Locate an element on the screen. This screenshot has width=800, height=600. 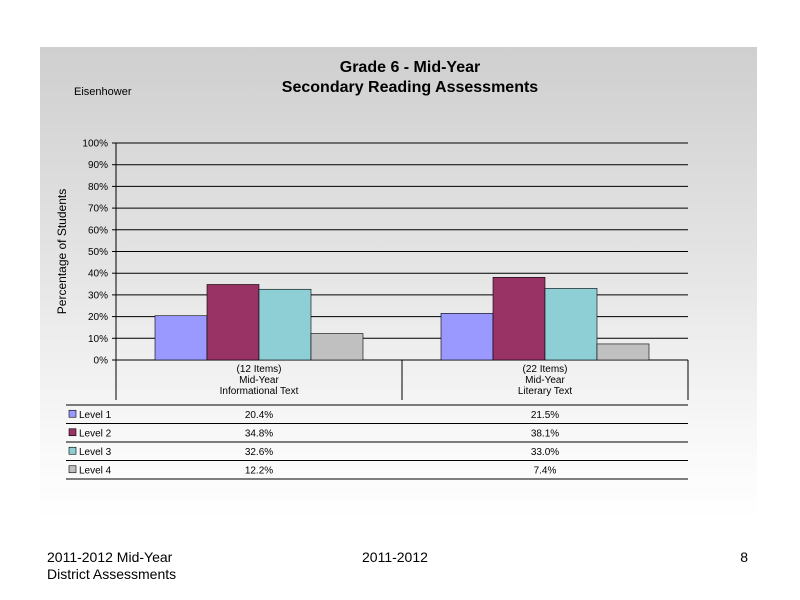
data-table-cell: 7.4% is located at coordinates (545, 470).